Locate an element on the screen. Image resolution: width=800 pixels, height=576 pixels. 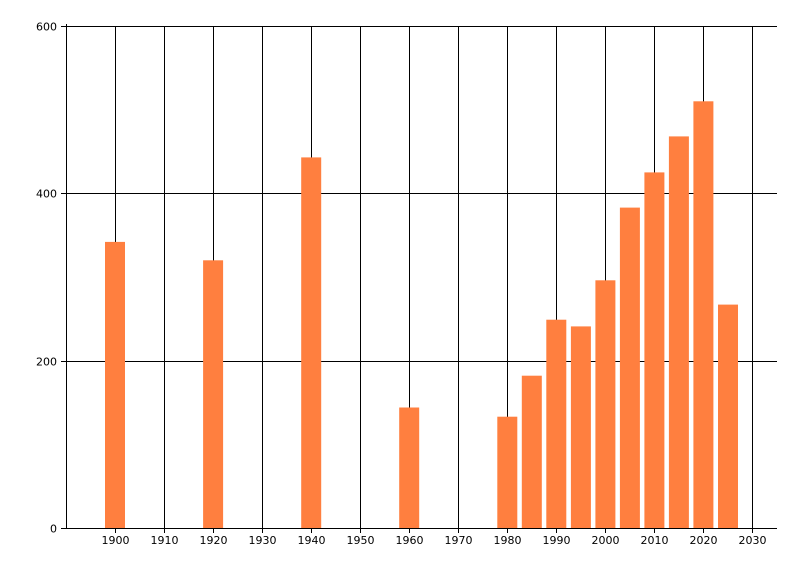
x-tick-label-1990: 1990 is located at coordinates (557, 540).